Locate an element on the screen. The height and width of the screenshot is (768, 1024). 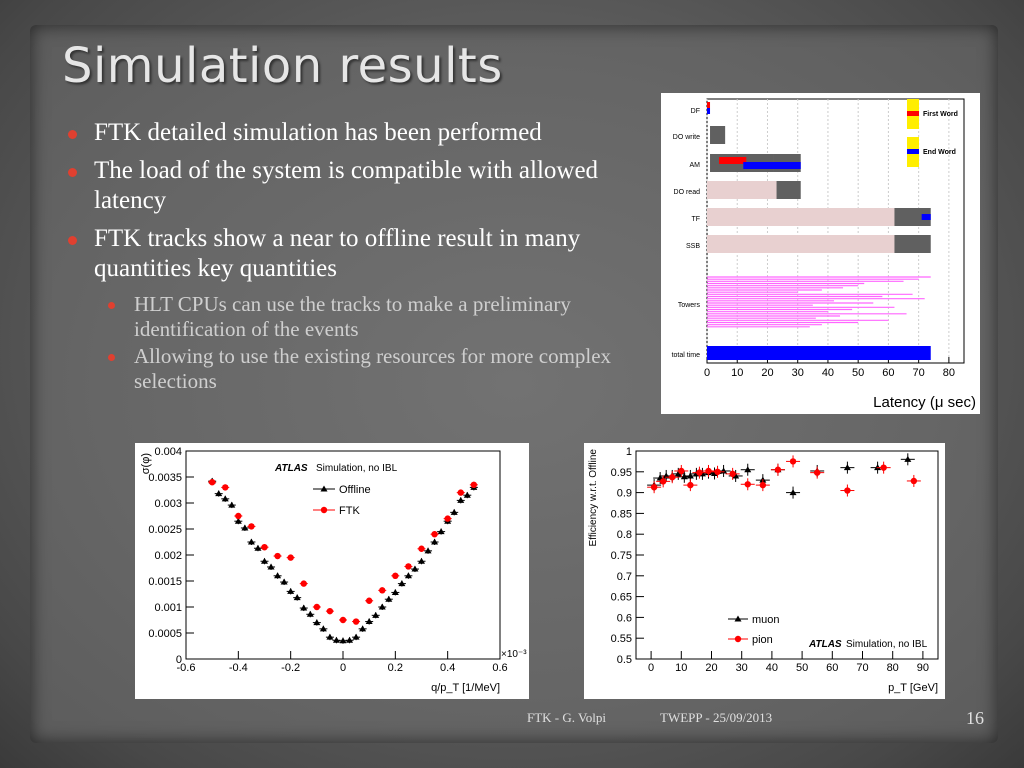
x-scale-note: ×10⁻³ is located at coordinates (514, 654).